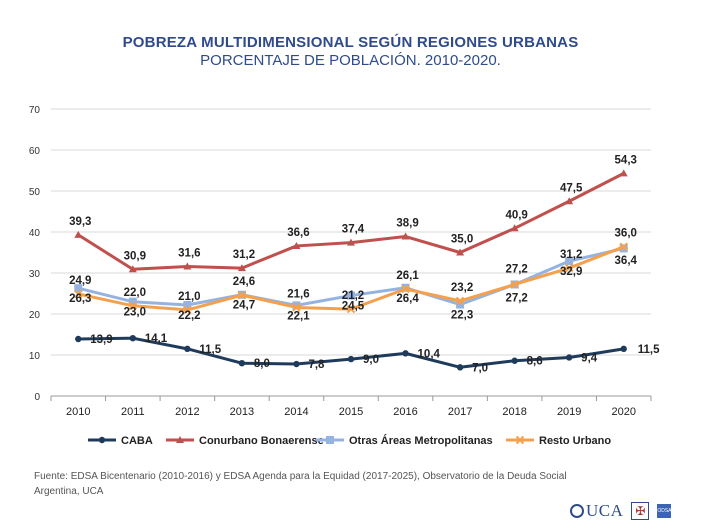  Describe the element at coordinates (35, 192) in the screenshot. I see `y-tick-label: 50` at that location.